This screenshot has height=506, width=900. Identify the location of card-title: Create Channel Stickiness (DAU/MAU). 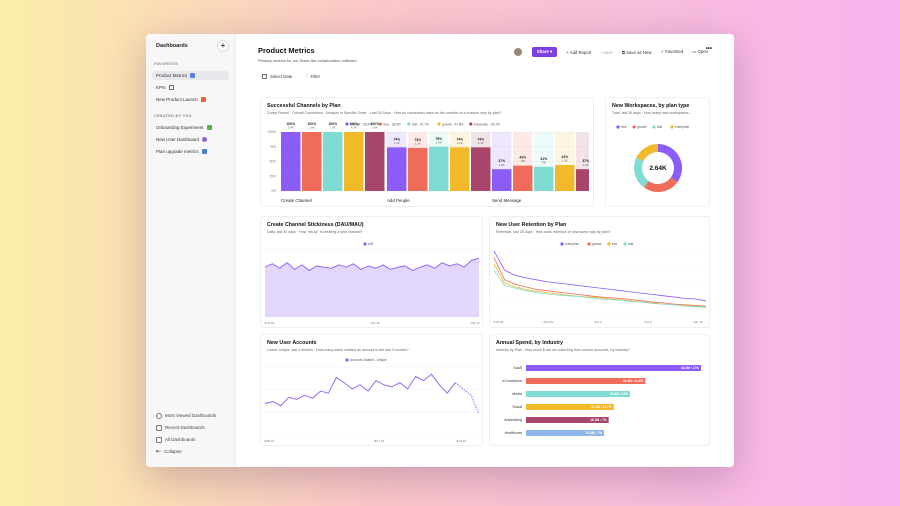
(315, 225).